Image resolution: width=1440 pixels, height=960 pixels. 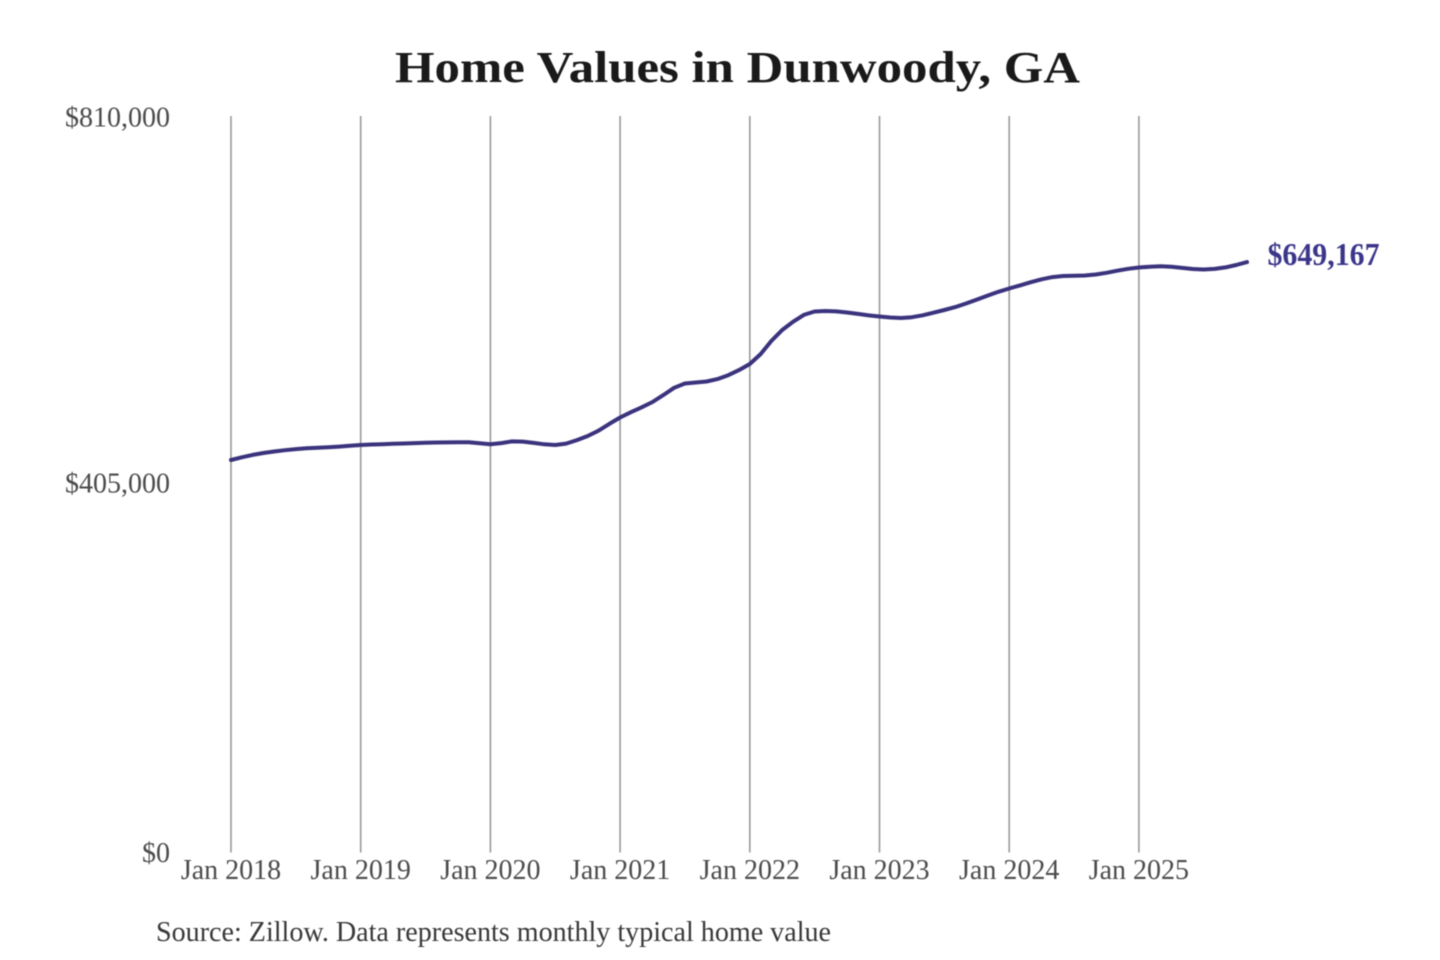 What do you see at coordinates (490, 870) in the screenshot?
I see `svg-text: Jan 2020` at bounding box center [490, 870].